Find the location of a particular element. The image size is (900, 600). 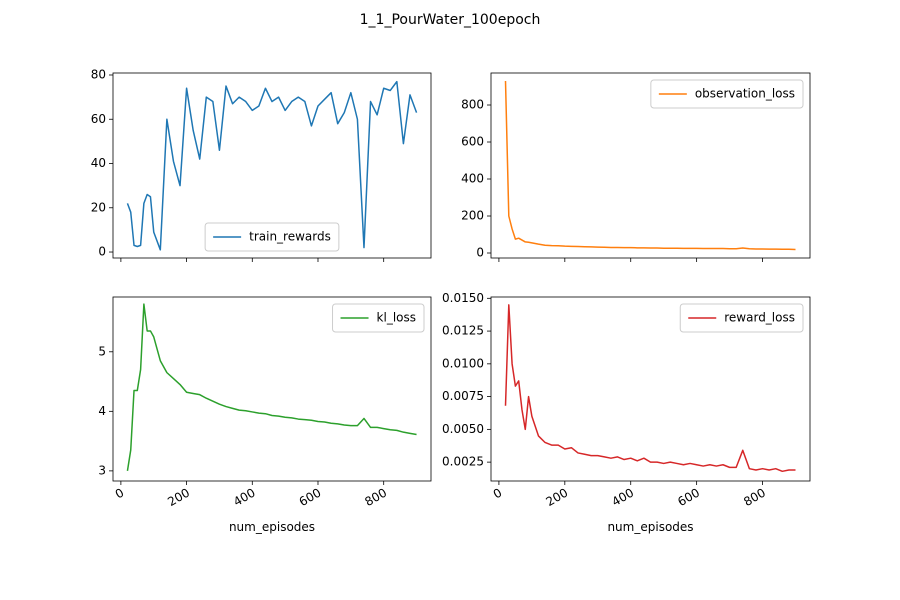

y-tick-label: 80 is located at coordinates (98, 74).